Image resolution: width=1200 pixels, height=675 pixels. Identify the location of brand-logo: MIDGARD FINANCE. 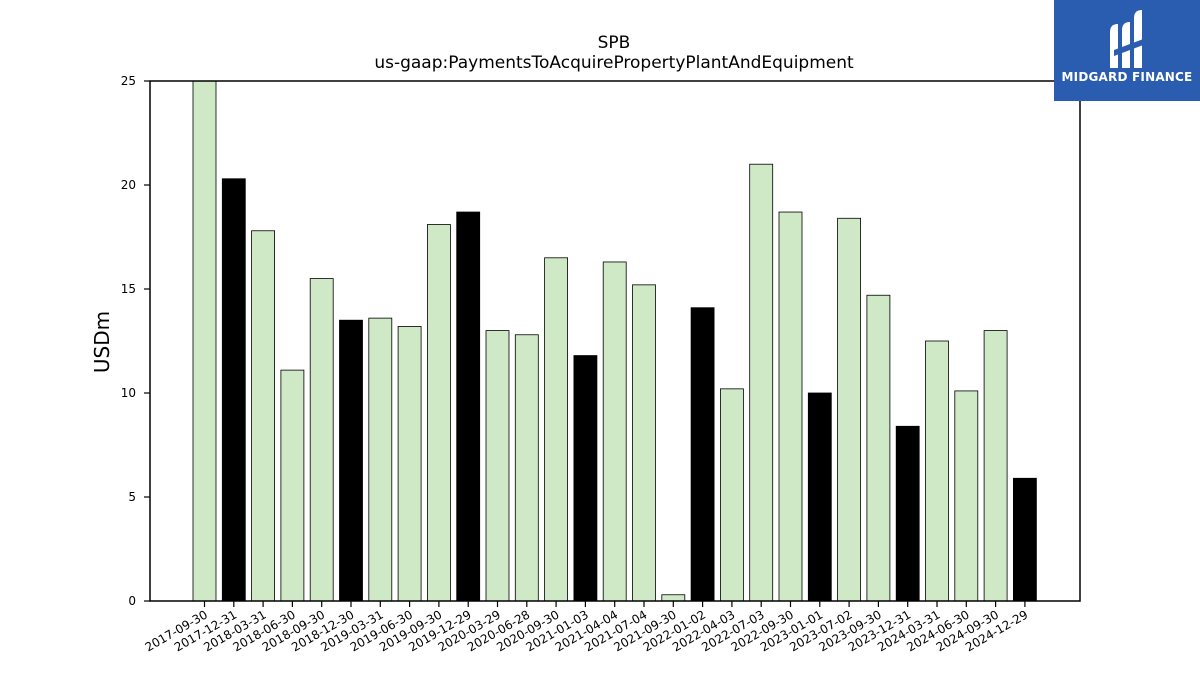
(1127, 50).